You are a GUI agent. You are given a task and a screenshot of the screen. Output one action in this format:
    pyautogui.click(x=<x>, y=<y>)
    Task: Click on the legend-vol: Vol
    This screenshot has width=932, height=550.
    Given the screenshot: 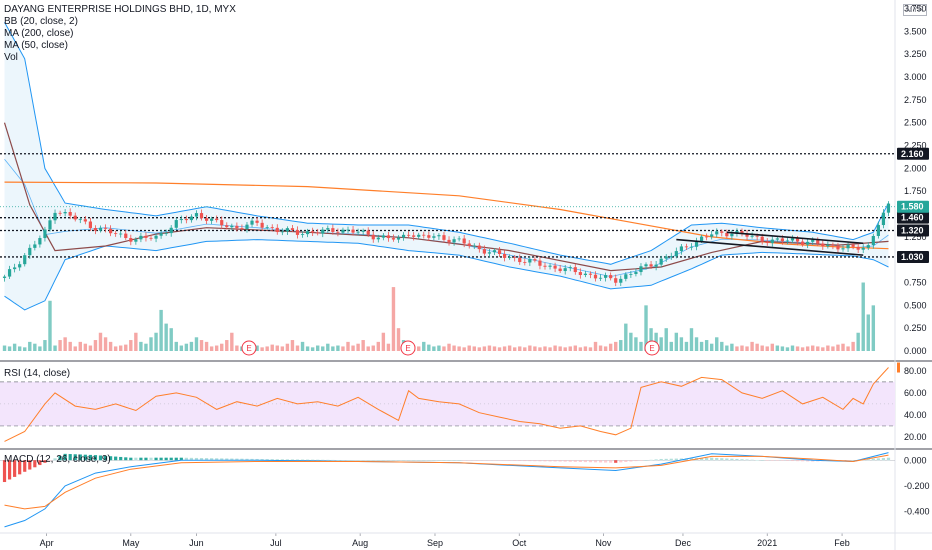 What is the action you would take?
    pyautogui.click(x=11, y=57)
    